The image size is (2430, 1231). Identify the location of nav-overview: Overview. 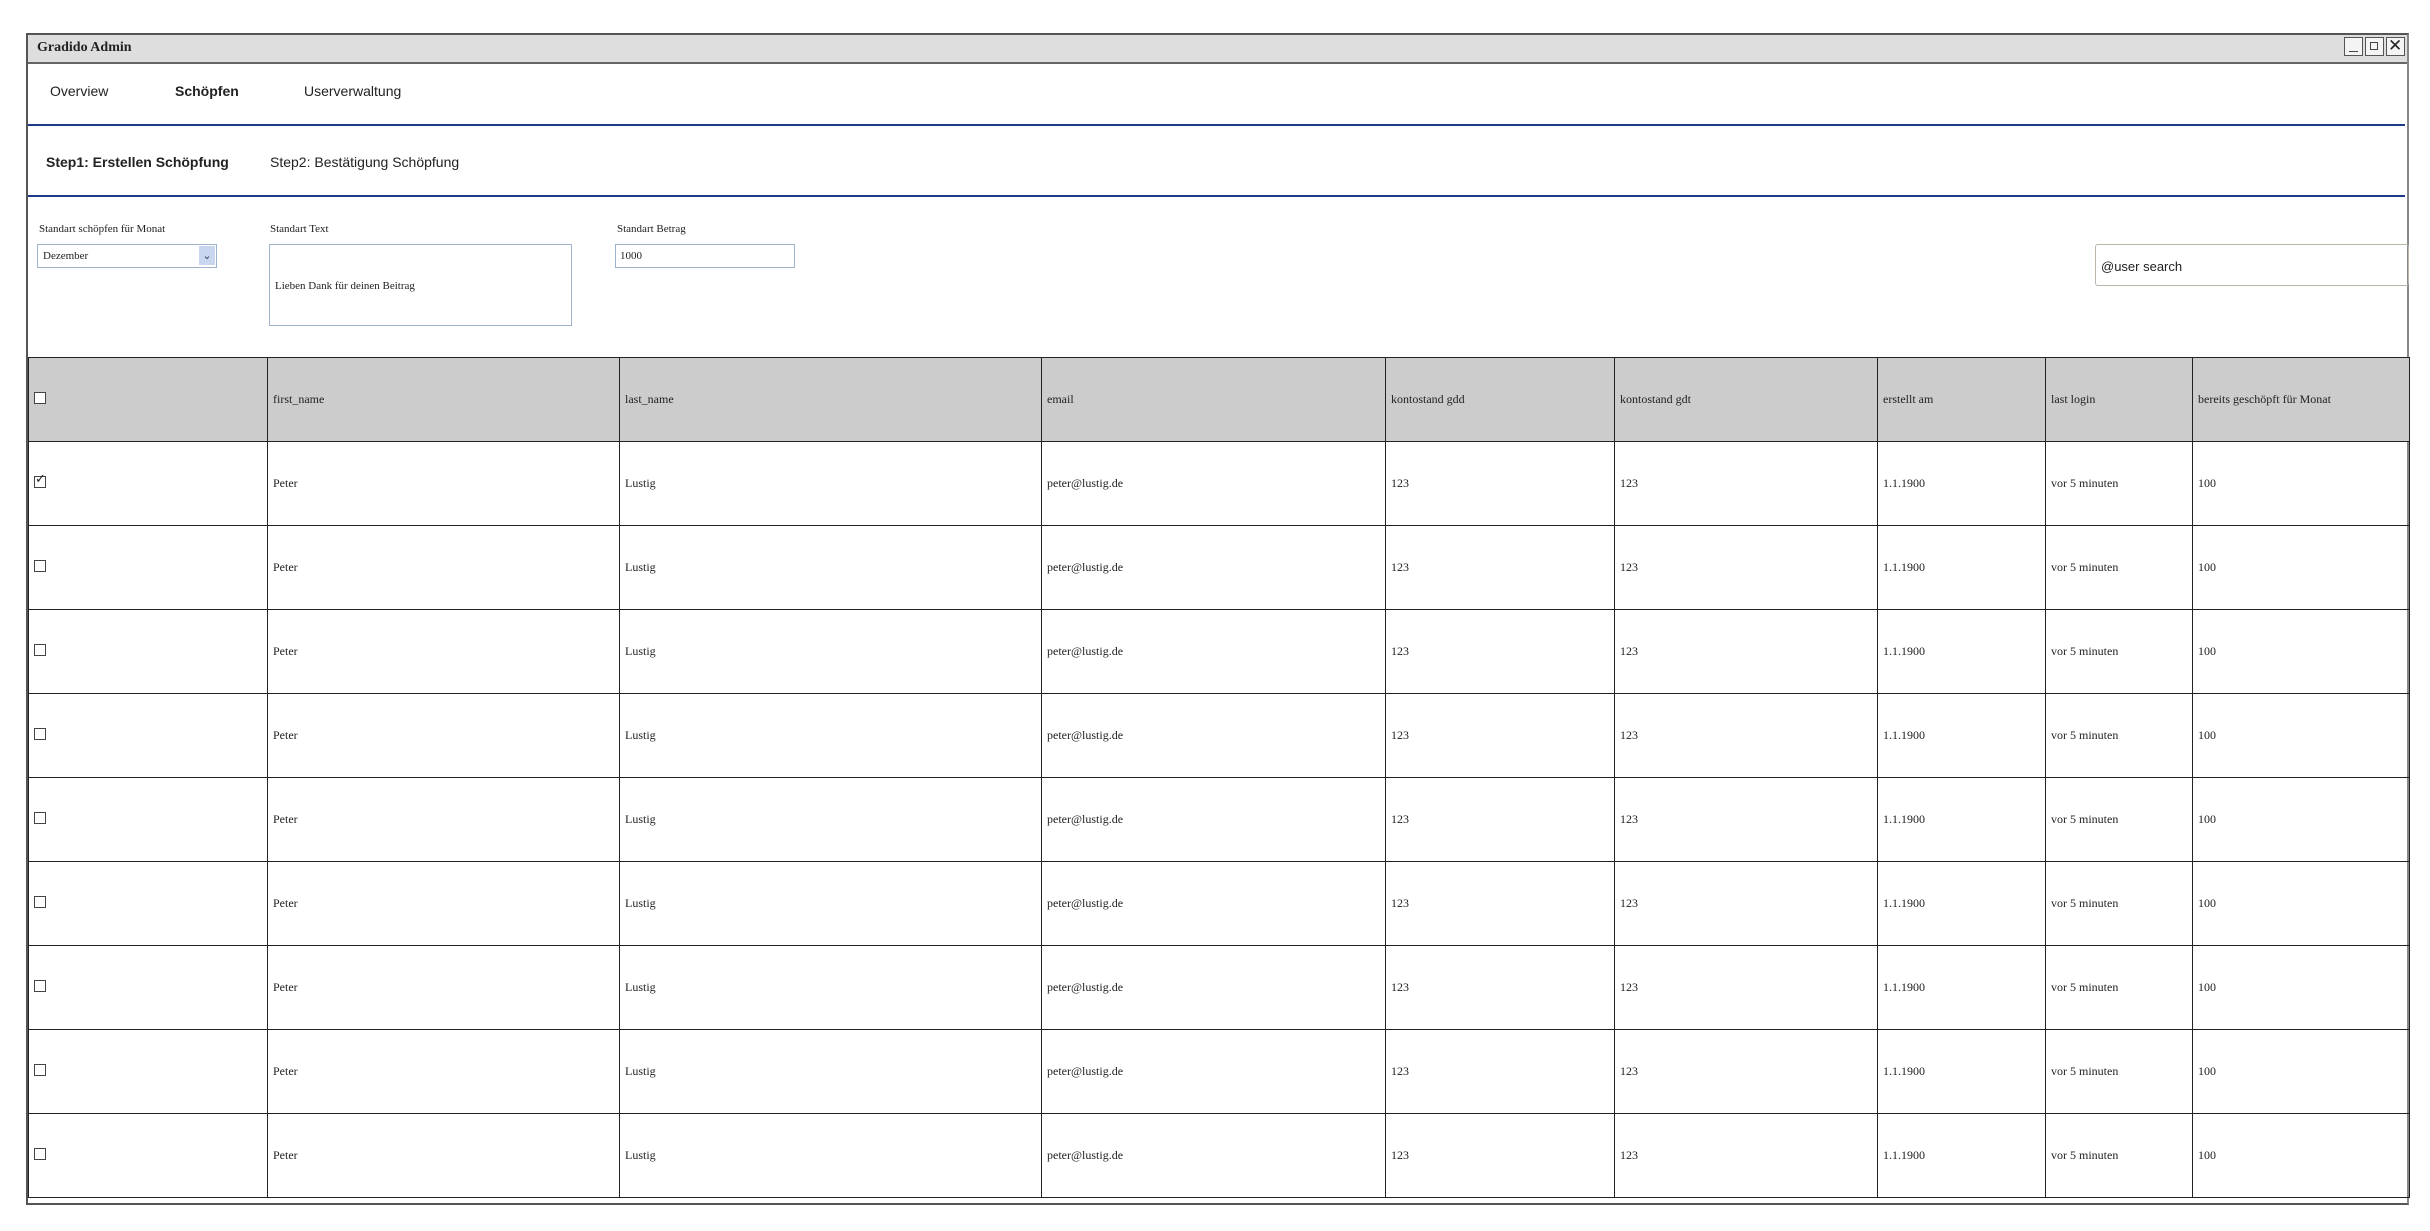
(79, 91).